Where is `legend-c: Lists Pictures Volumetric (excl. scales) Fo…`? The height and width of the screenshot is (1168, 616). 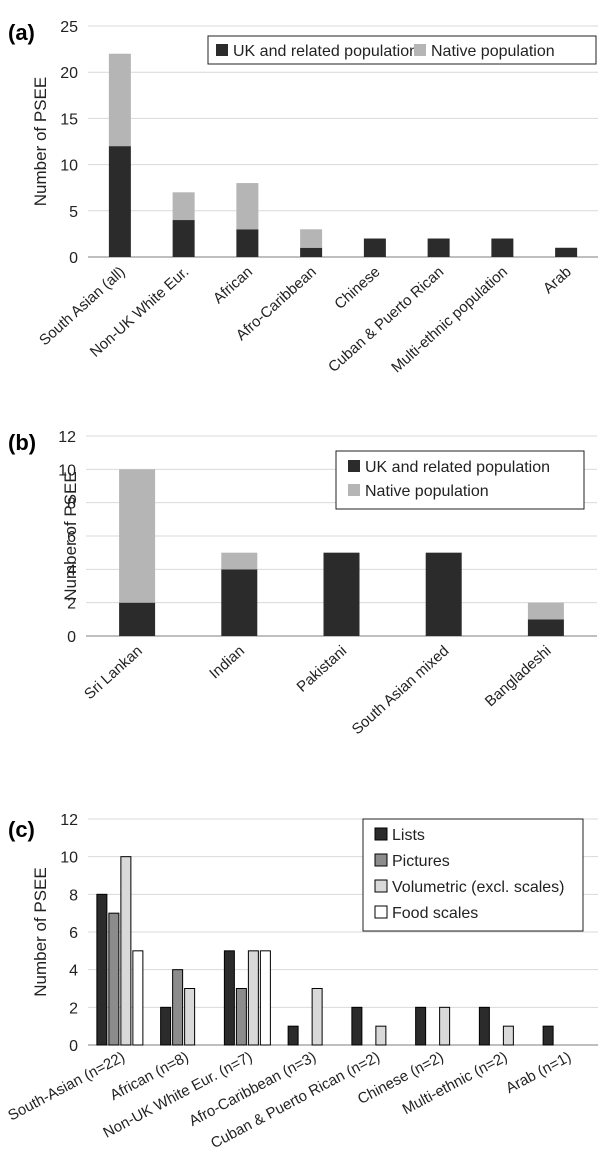 legend-c: Lists Pictures Volumetric (excl. scales) Fo… is located at coordinates (473, 875).